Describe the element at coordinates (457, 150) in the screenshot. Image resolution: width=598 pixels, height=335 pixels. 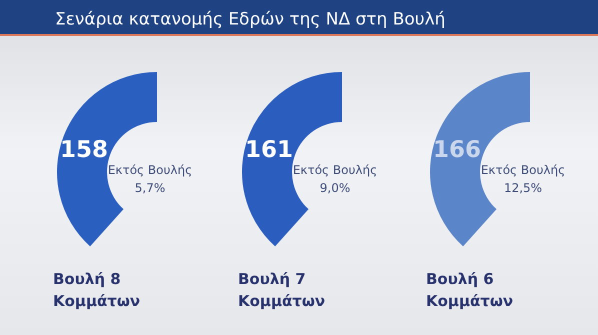
I see `data-label: 166` at that location.